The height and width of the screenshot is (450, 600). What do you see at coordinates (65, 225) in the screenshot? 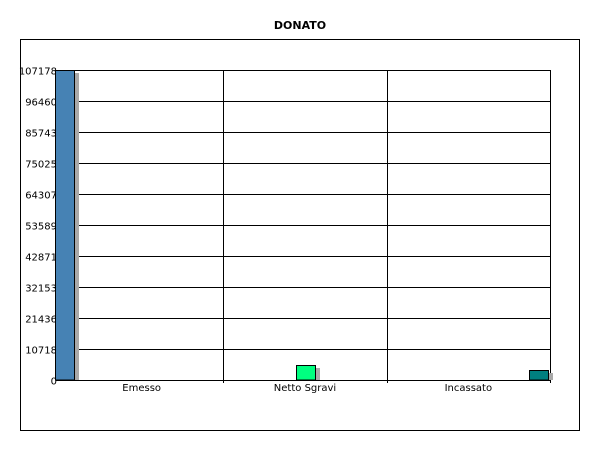
I see `bar-emesso` at bounding box center [65, 225].